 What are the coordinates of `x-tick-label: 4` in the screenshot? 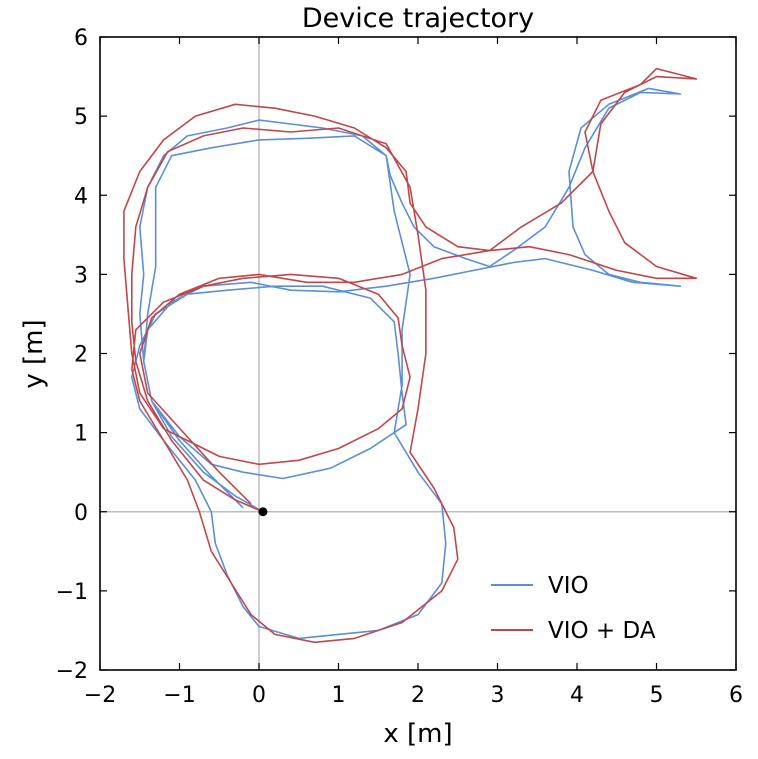 It's located at (577, 695).